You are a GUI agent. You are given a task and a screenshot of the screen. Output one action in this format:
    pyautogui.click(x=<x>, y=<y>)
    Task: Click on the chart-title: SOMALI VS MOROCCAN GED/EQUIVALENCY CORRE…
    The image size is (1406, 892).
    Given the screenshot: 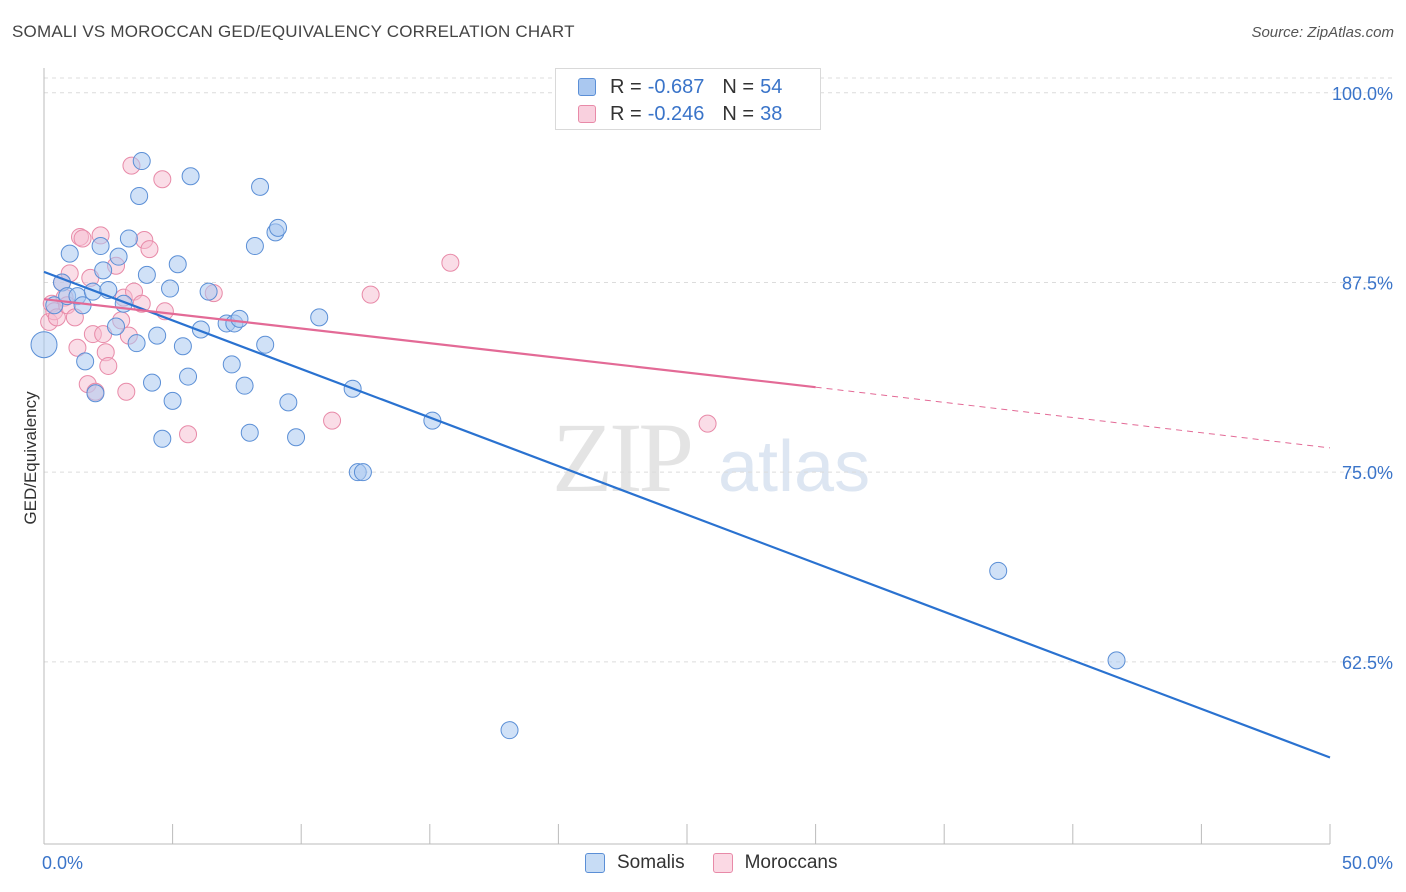 What is the action you would take?
    pyautogui.click(x=293, y=31)
    